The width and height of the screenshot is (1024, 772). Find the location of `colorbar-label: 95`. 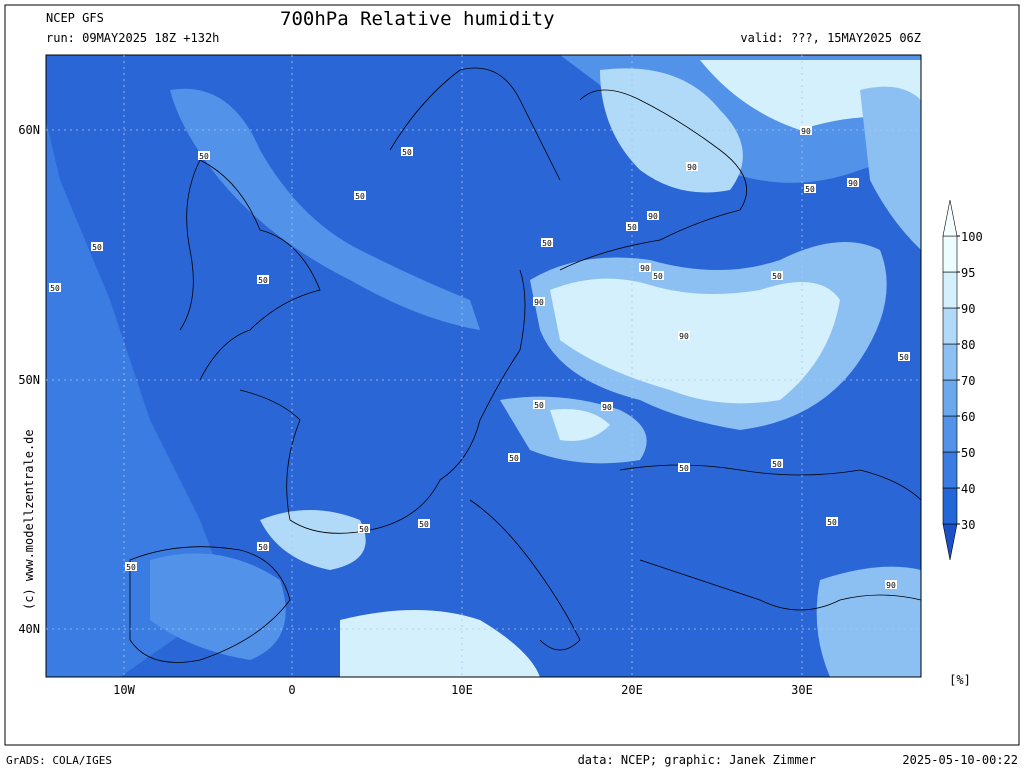

colorbar-label: 95 is located at coordinates (968, 273).